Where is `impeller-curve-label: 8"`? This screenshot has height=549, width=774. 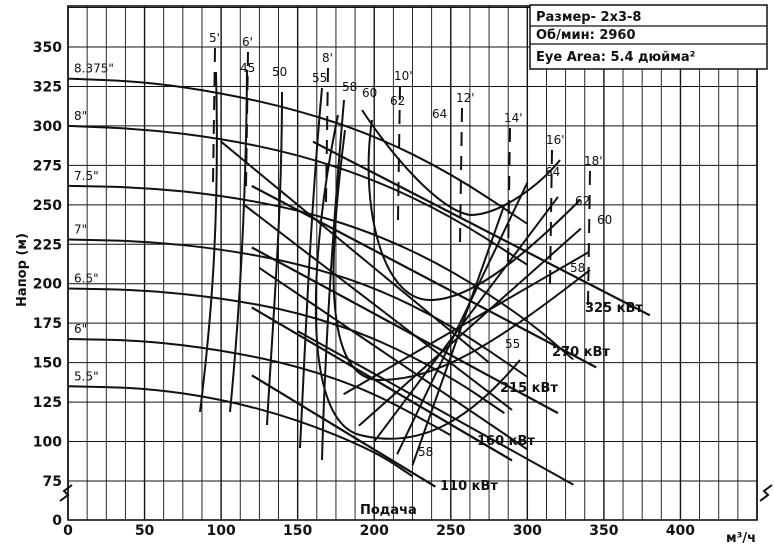 impeller-curve-label: 8" is located at coordinates (80, 116).